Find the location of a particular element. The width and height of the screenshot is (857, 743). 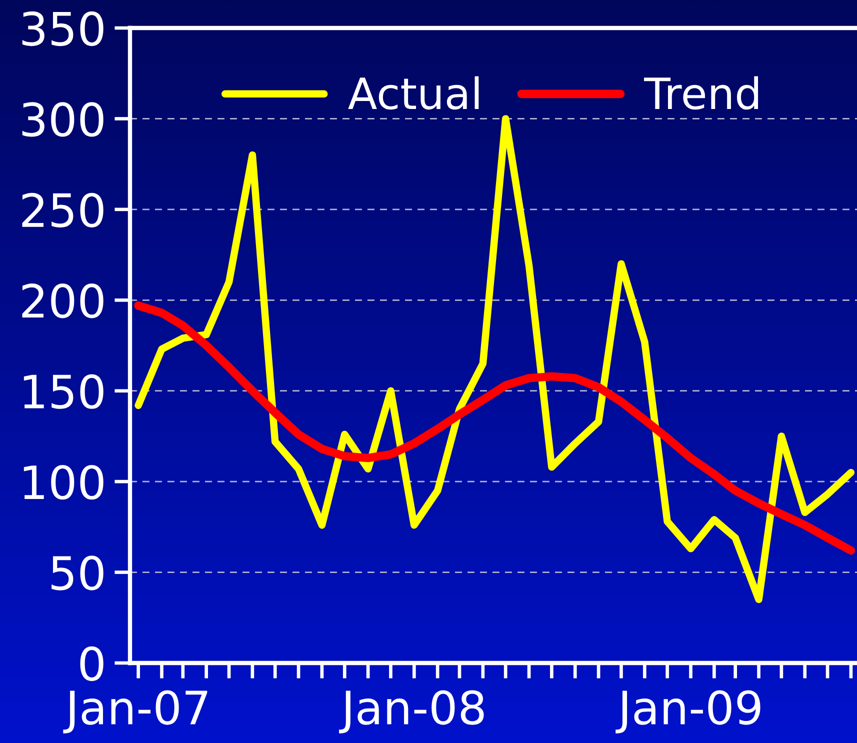

x-tick-label: Jan-09 is located at coordinates (688, 712).